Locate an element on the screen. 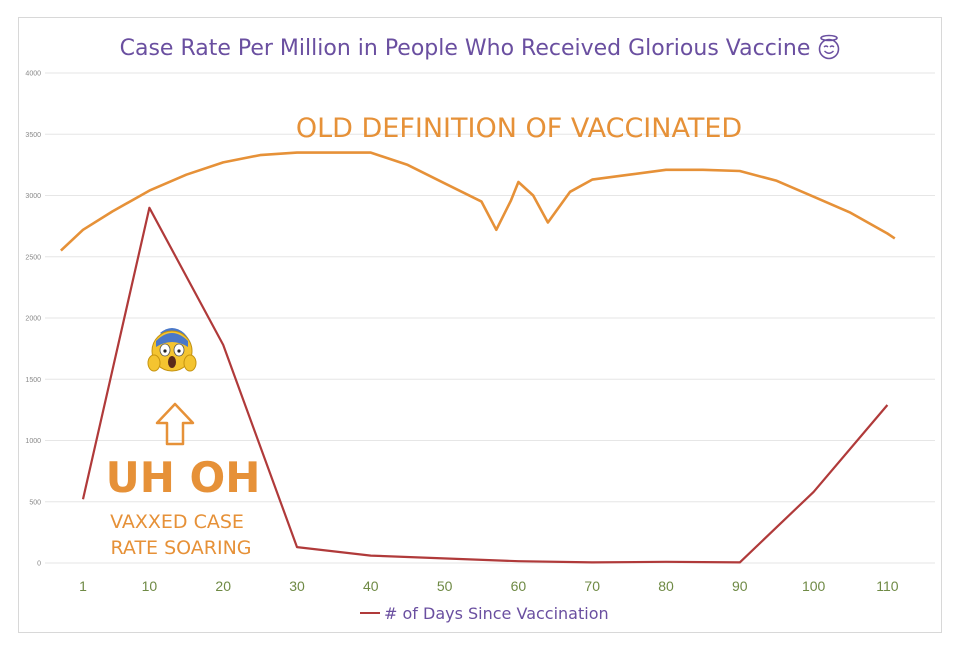 Image resolution: width=962 pixels, height=652 pixels. x-tick-label: 40 is located at coordinates (371, 586).